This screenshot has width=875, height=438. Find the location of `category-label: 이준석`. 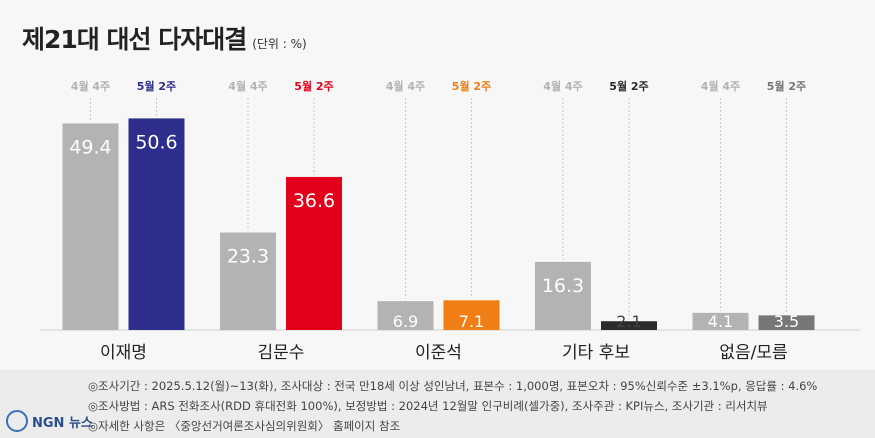

category-label: 이준석 is located at coordinates (438, 353).